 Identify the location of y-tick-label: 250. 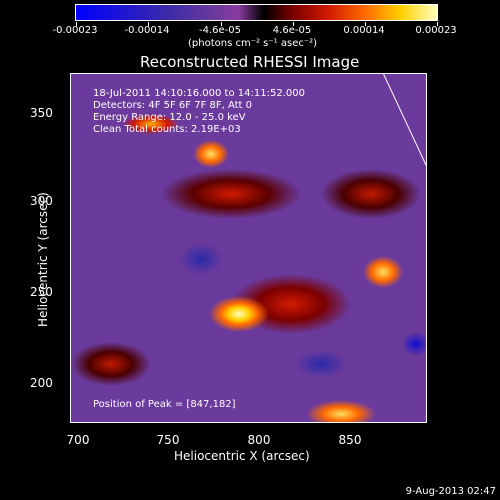
(41, 292).